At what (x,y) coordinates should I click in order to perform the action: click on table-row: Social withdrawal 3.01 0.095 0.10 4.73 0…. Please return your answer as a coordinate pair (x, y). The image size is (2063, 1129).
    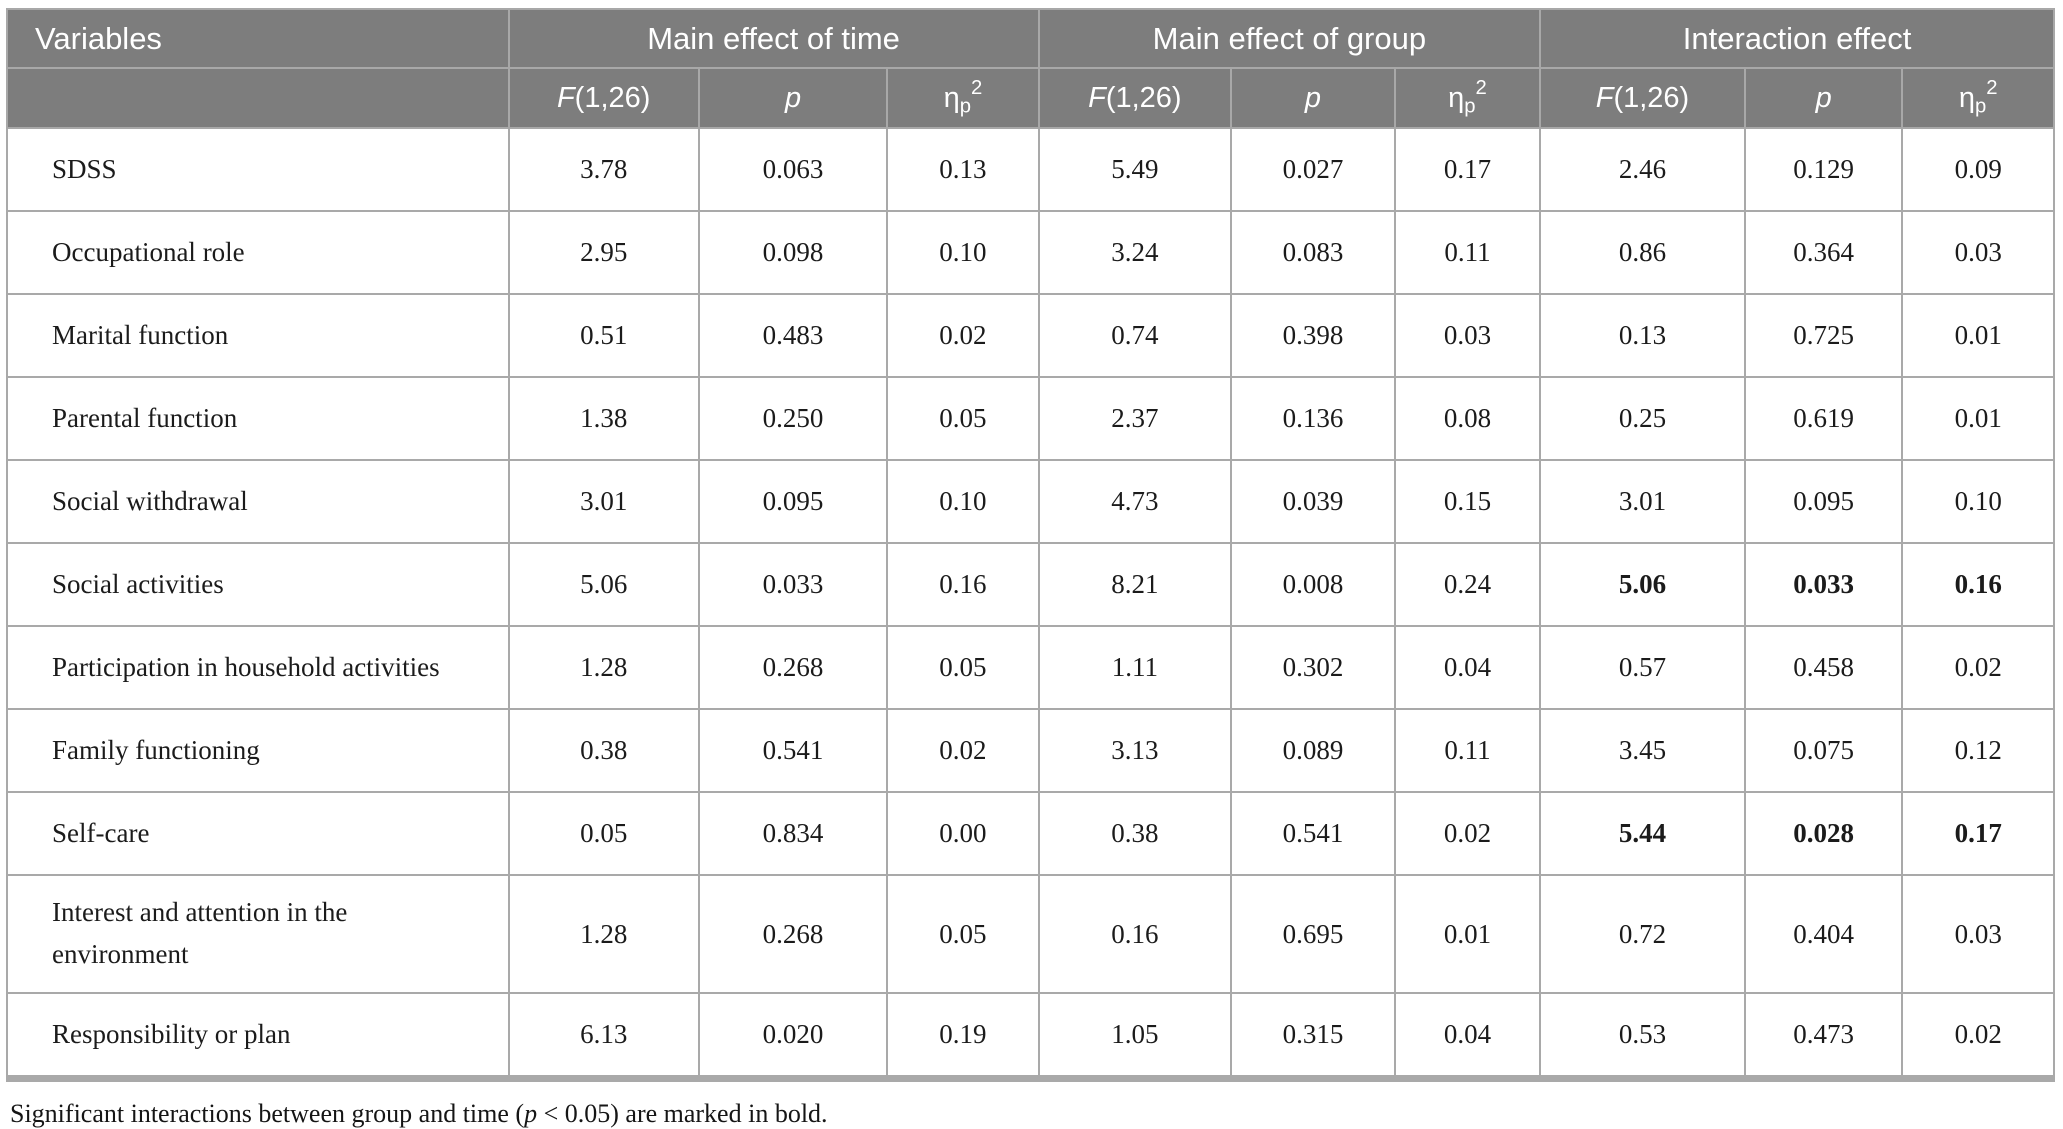
    Looking at the image, I should click on (1030, 501).